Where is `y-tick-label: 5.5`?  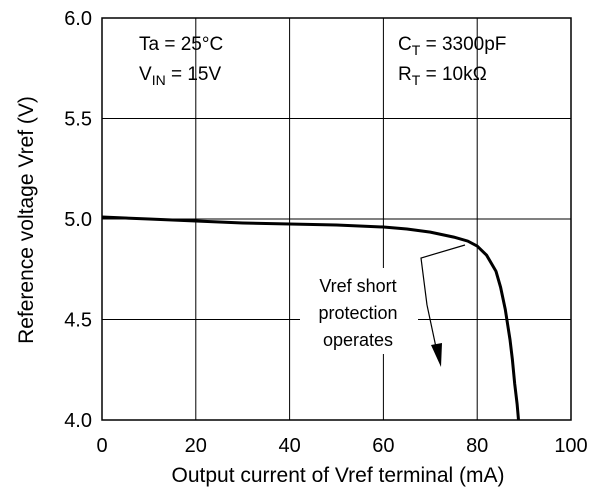 y-tick-label: 5.5 is located at coordinates (78, 120).